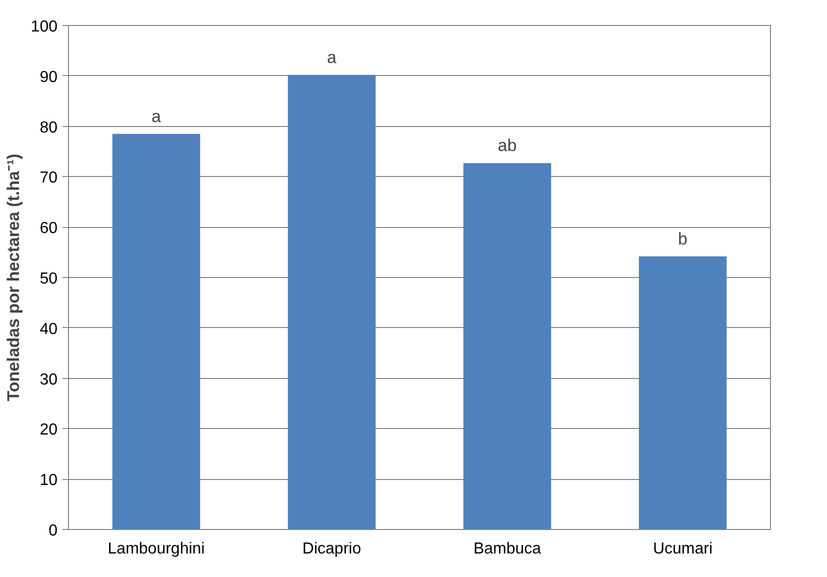 The image size is (827, 577). I want to click on x-tick-label: Lambourghini, so click(156, 549).